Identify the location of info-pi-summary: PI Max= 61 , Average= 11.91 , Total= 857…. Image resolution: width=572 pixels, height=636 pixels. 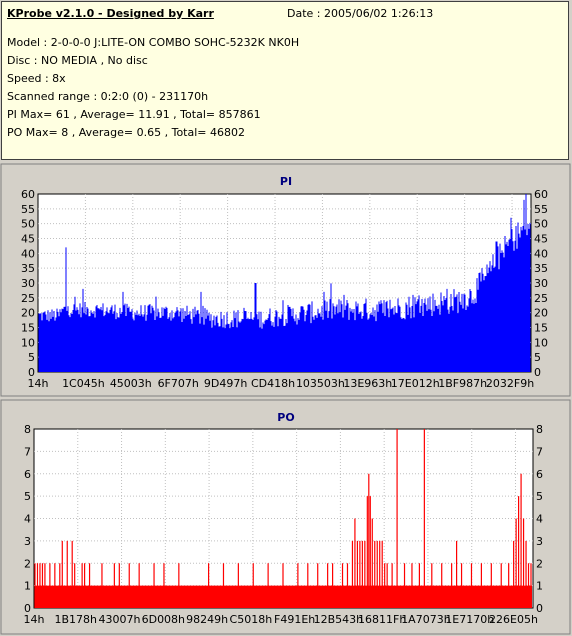
(134, 114).